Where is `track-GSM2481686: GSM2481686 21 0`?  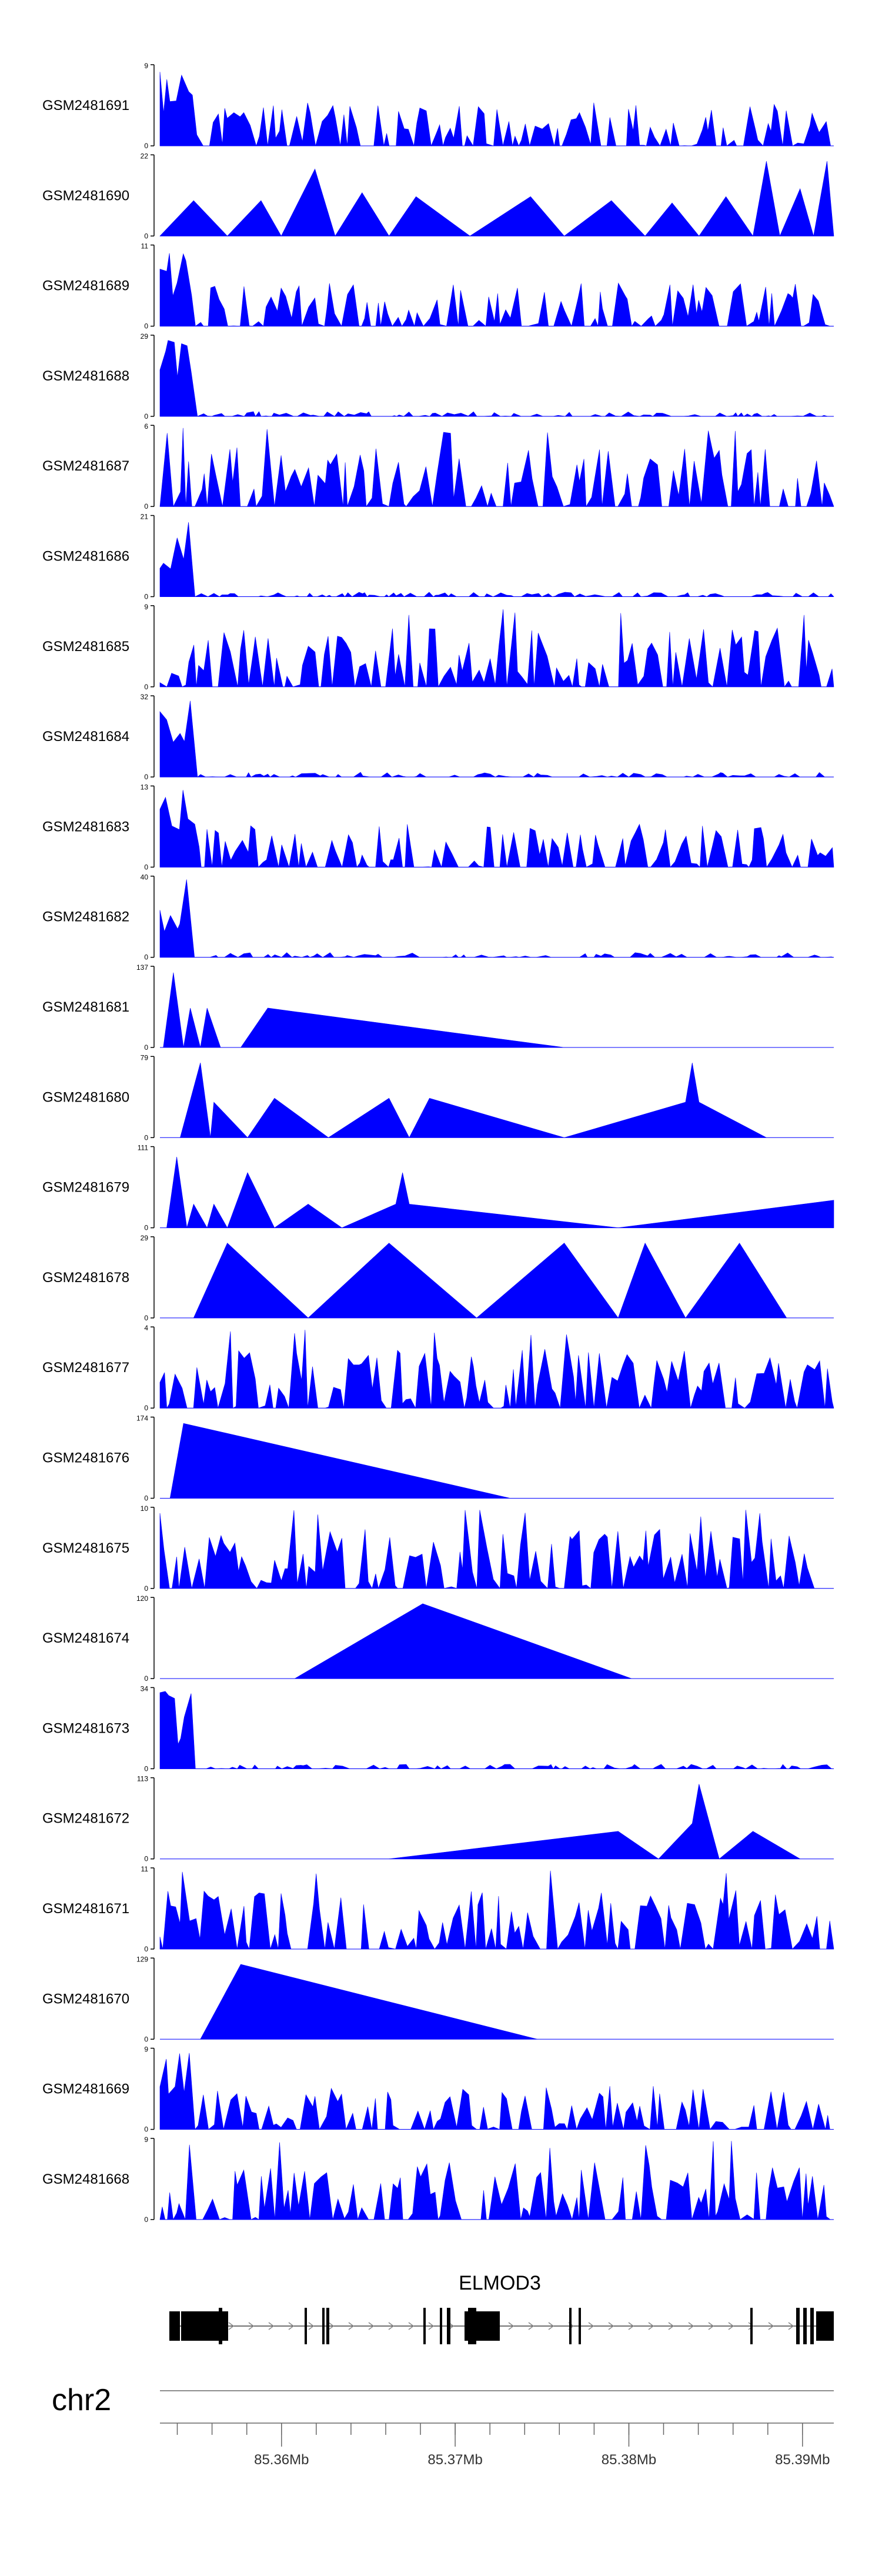 track-GSM2481686: GSM2481686 21 0 is located at coordinates (438, 557).